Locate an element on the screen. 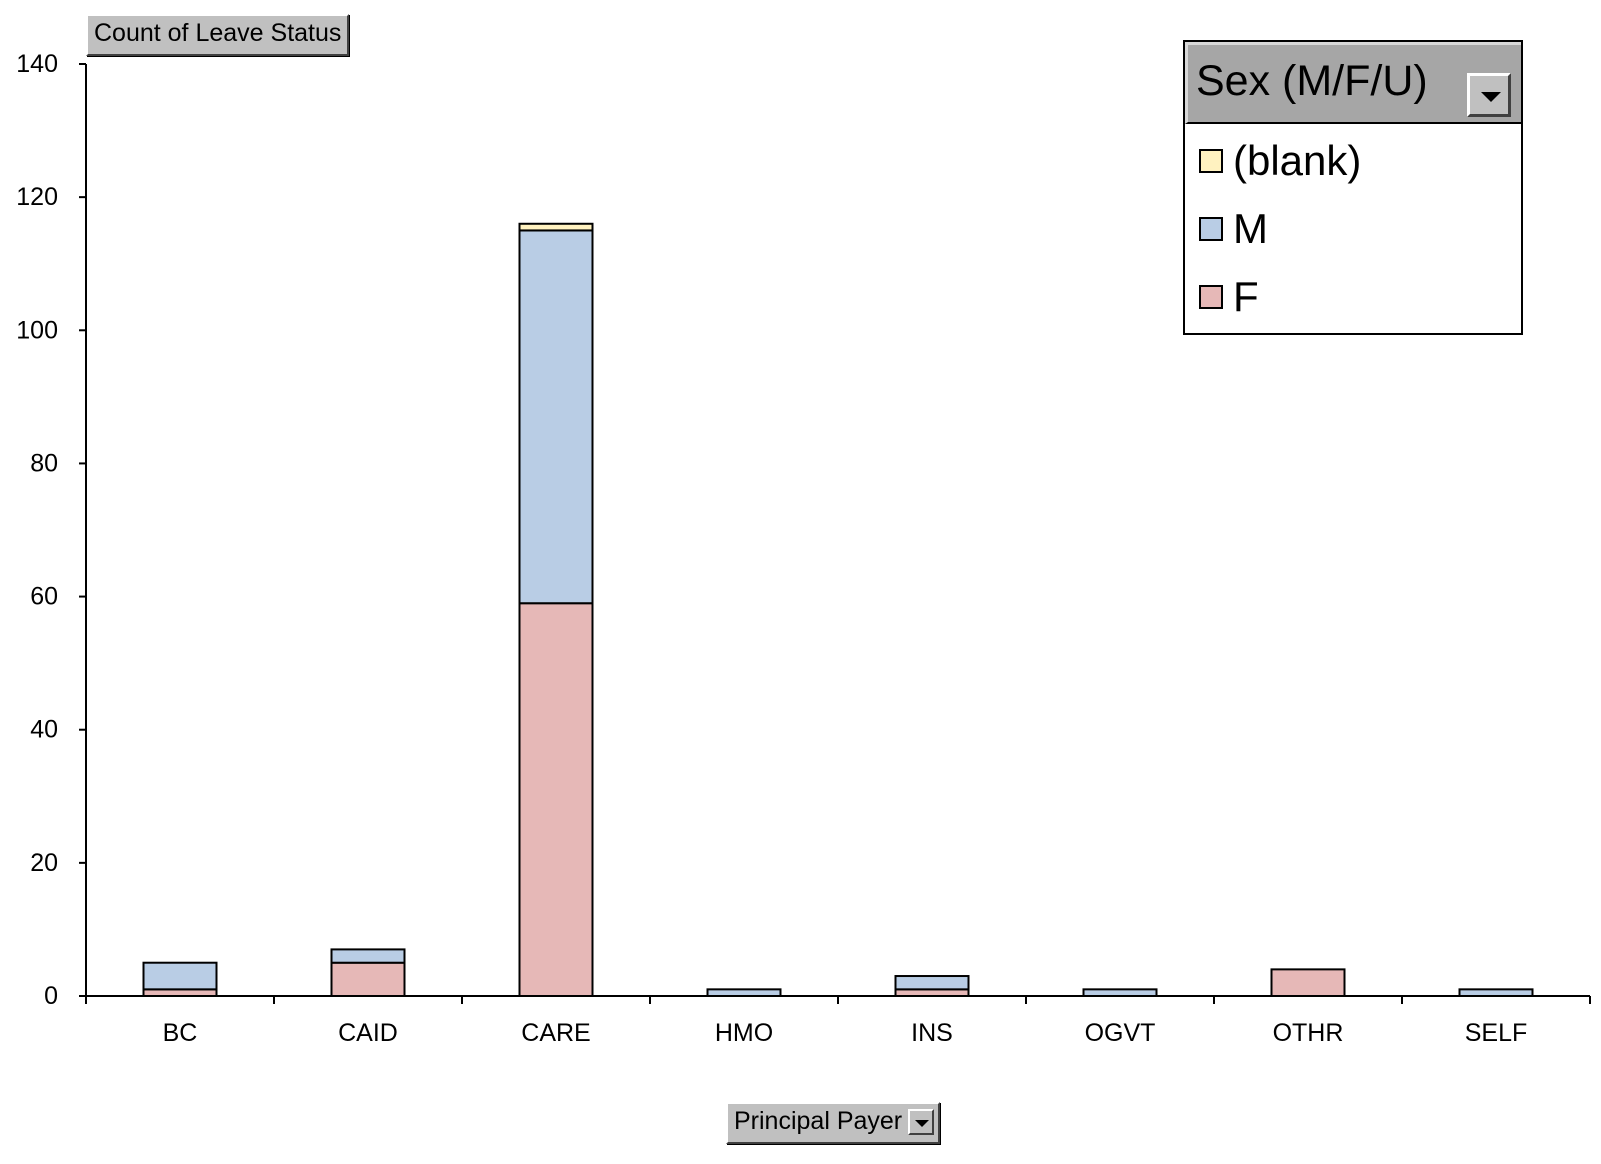 The height and width of the screenshot is (1164, 1601). legend-label: (blank) is located at coordinates (1297, 160).